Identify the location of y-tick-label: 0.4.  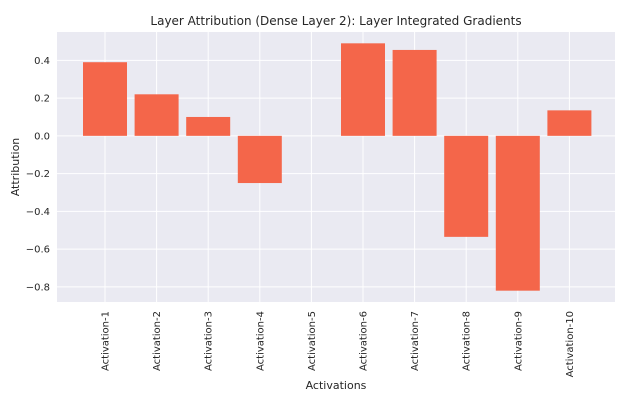
(42, 61).